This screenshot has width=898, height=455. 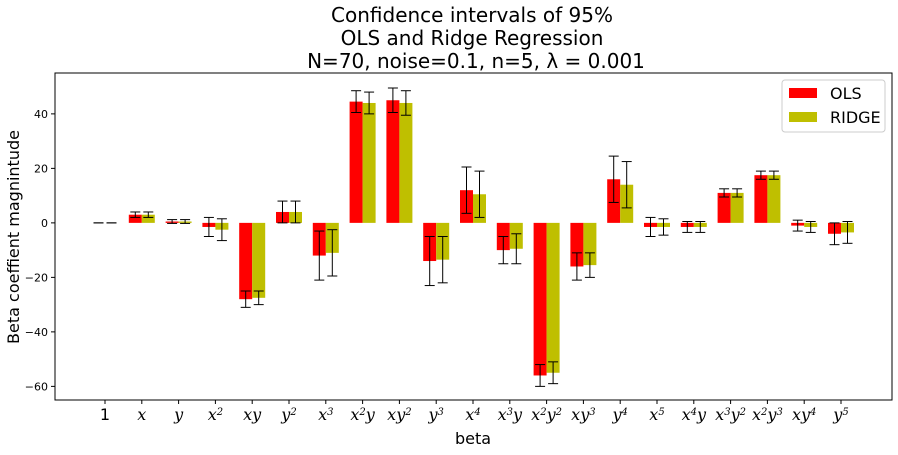 What do you see at coordinates (619, 414) in the screenshot?
I see `x-tick-label: y4` at bounding box center [619, 414].